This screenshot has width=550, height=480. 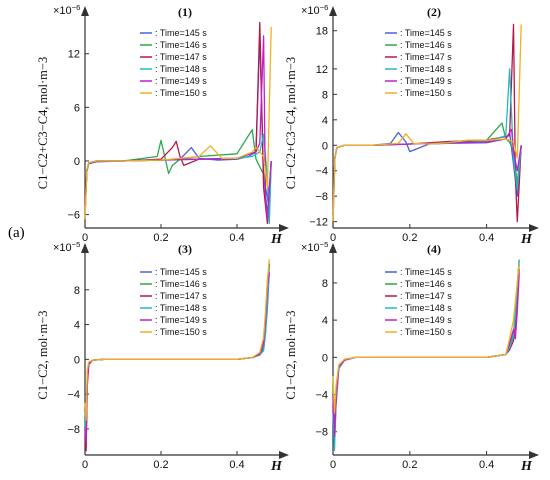 I want to click on y-tick-label: −12, so click(x=318, y=223).